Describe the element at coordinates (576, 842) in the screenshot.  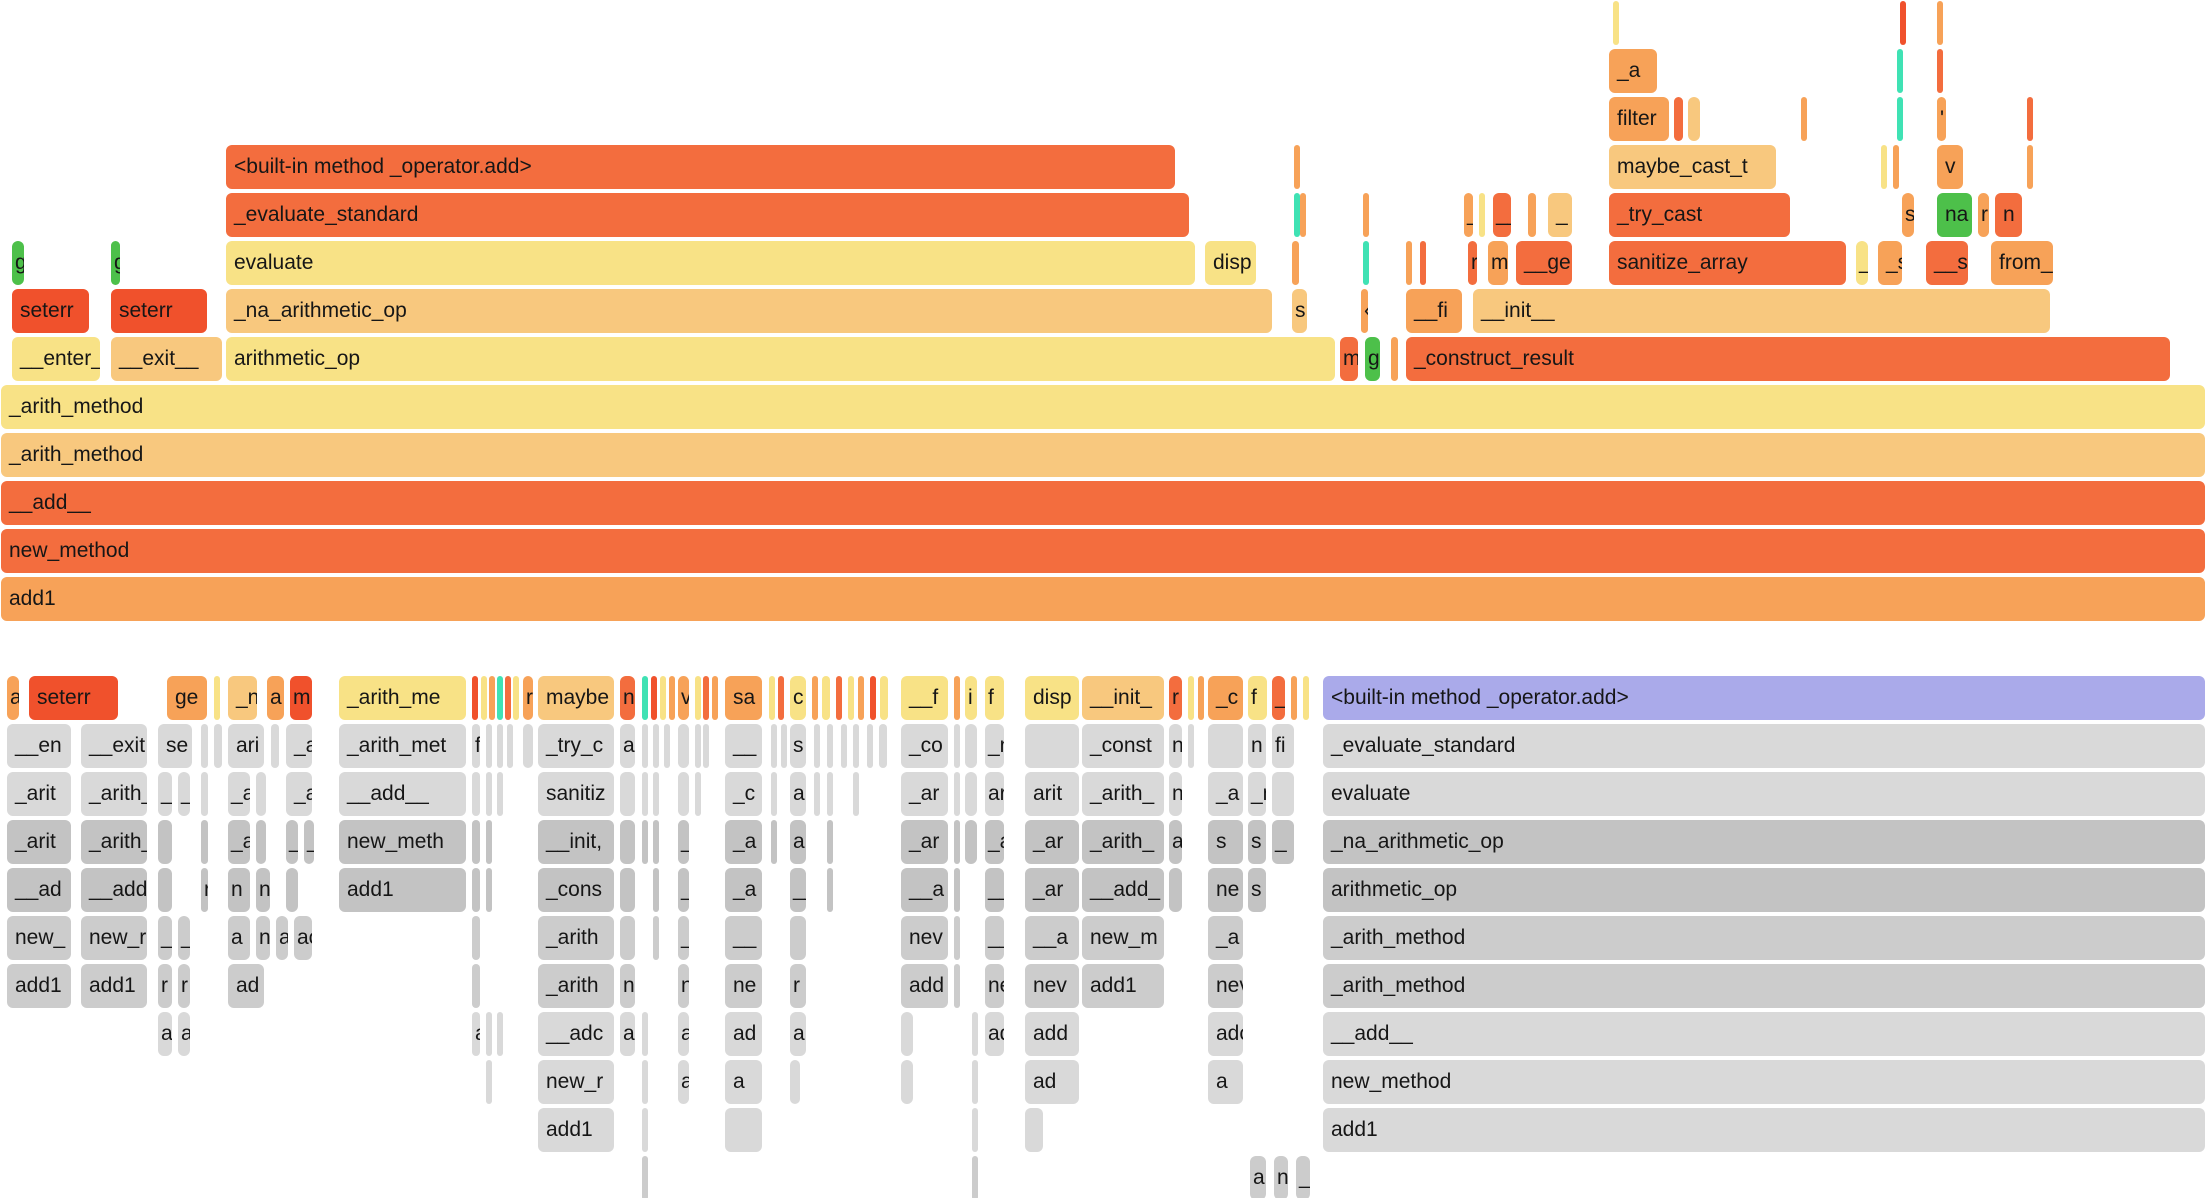
I see `flame-frame: __init,` at that location.